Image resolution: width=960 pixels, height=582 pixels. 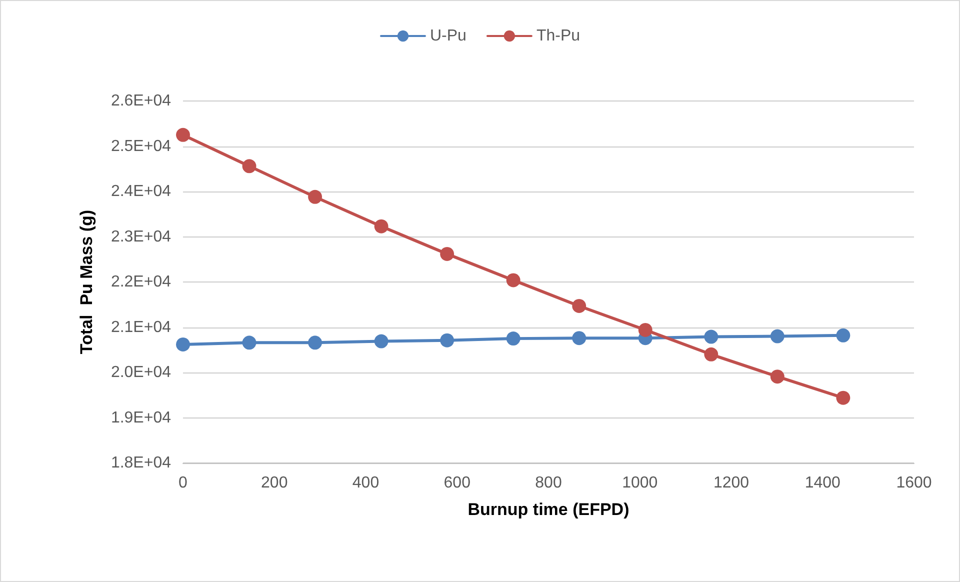 What do you see at coordinates (448, 36) in the screenshot?
I see `legend-label: U-Pu` at bounding box center [448, 36].